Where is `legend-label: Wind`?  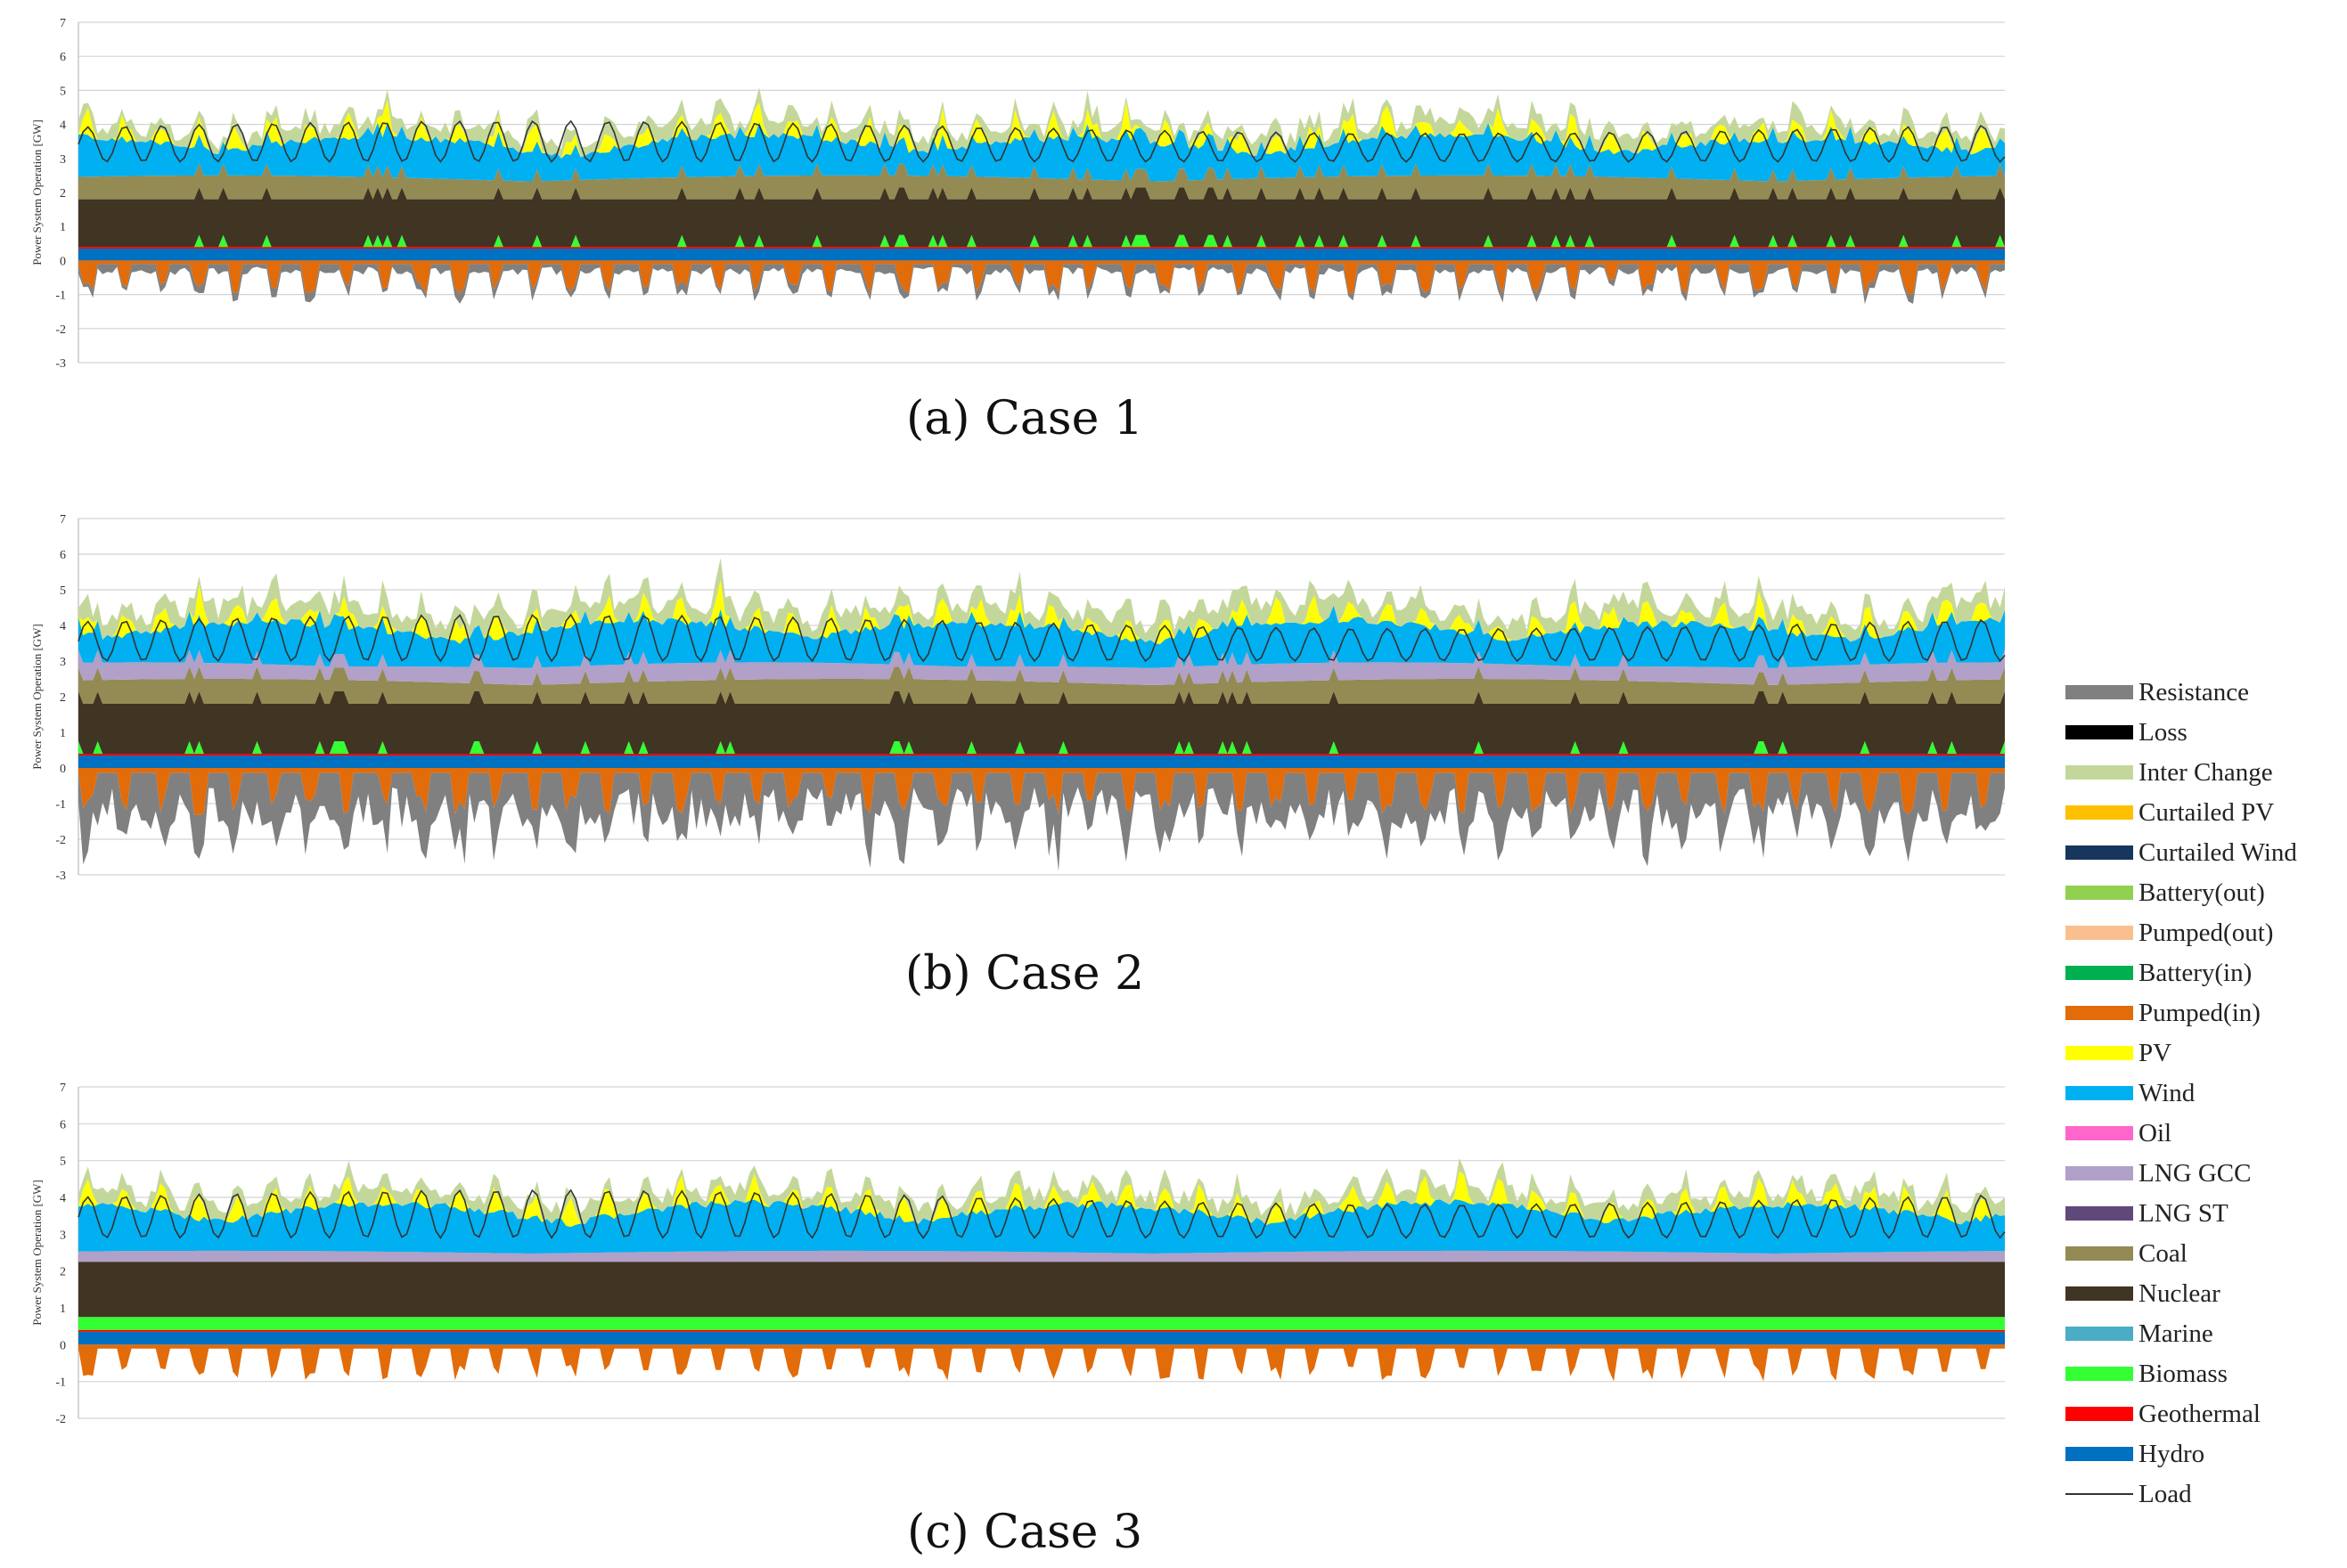
legend-label: Wind is located at coordinates (2167, 1092).